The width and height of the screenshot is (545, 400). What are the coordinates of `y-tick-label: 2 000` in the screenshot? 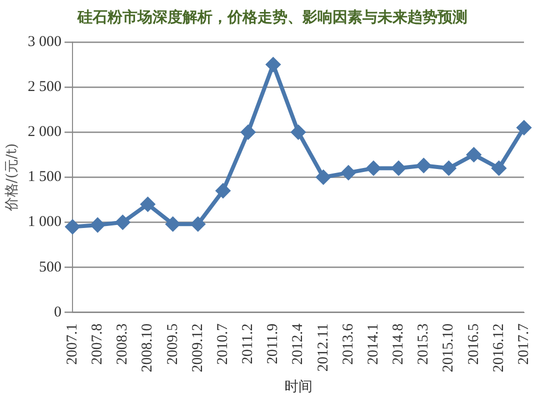 It's located at (45, 132).